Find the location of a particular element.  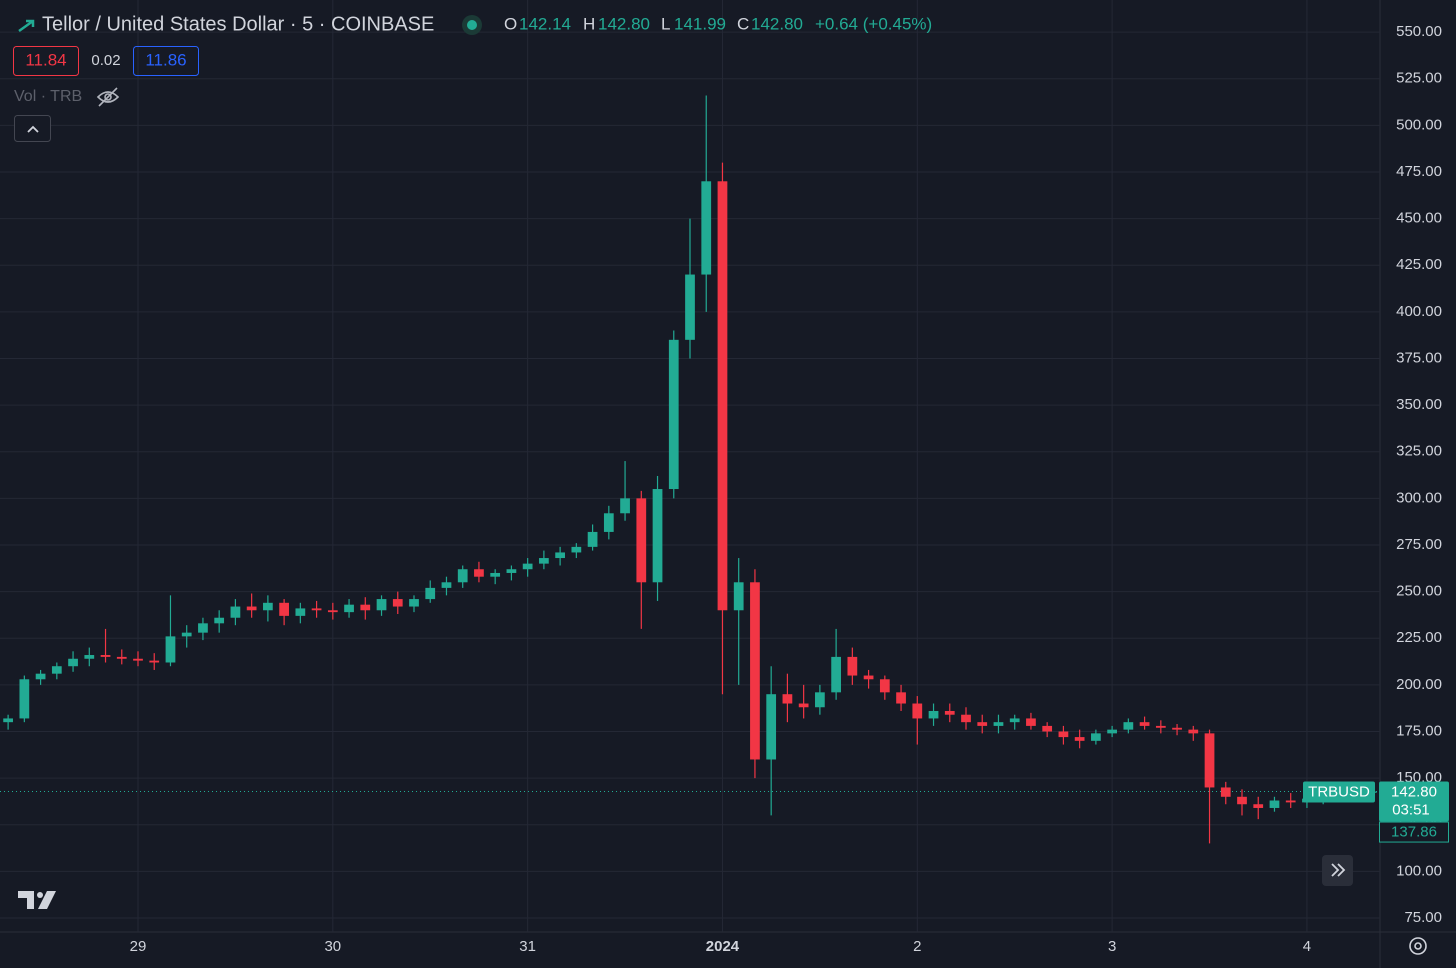

tv-logo is located at coordinates (37, 900).